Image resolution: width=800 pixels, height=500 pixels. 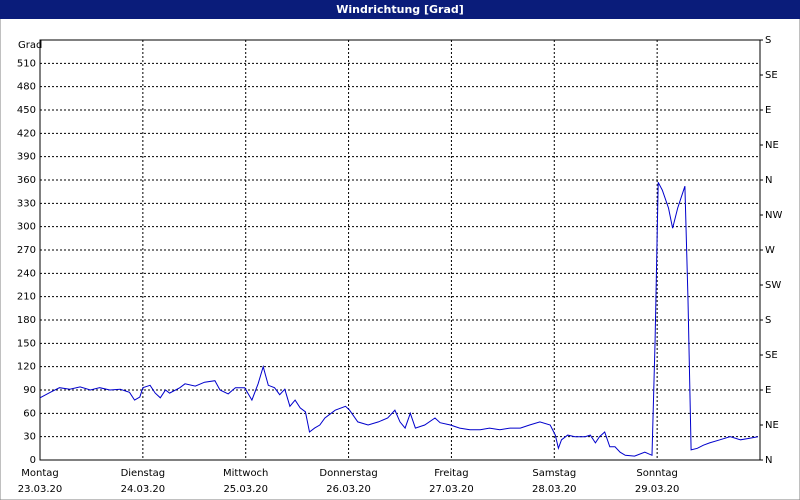 What do you see at coordinates (26, 157) in the screenshot?
I see `y-tick-label: 390` at bounding box center [26, 157].